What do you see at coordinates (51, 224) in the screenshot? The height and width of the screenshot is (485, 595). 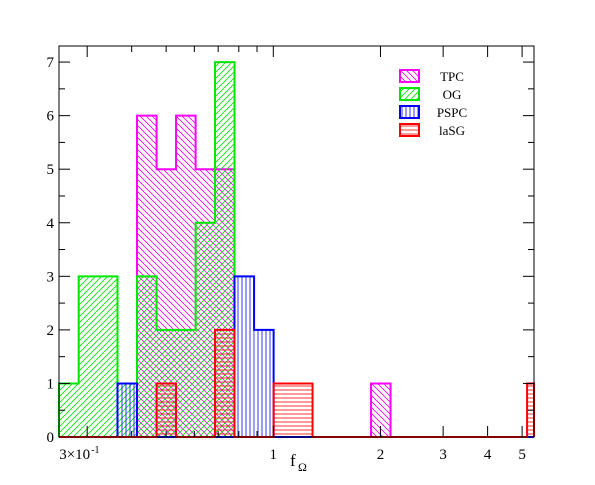 I see `y-tick-label-4: 4` at bounding box center [51, 224].